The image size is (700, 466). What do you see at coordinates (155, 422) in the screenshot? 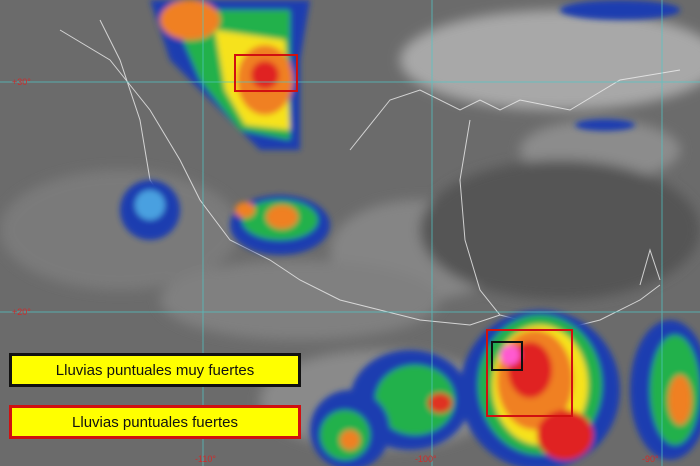
I see `legend-strong-rain: Lluvias puntuales fuertes` at bounding box center [155, 422].